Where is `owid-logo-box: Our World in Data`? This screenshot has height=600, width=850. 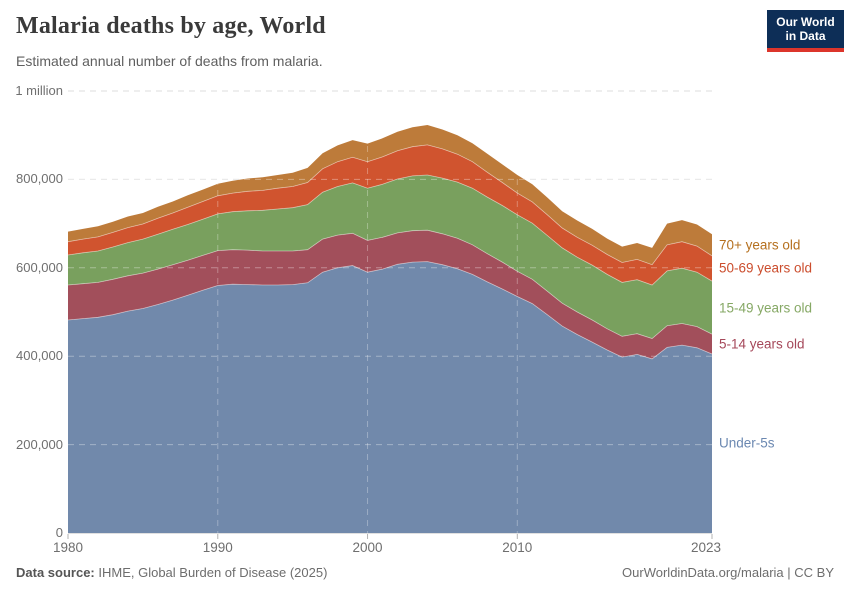
owid-logo-box: Our World in Data is located at coordinates (805, 29).